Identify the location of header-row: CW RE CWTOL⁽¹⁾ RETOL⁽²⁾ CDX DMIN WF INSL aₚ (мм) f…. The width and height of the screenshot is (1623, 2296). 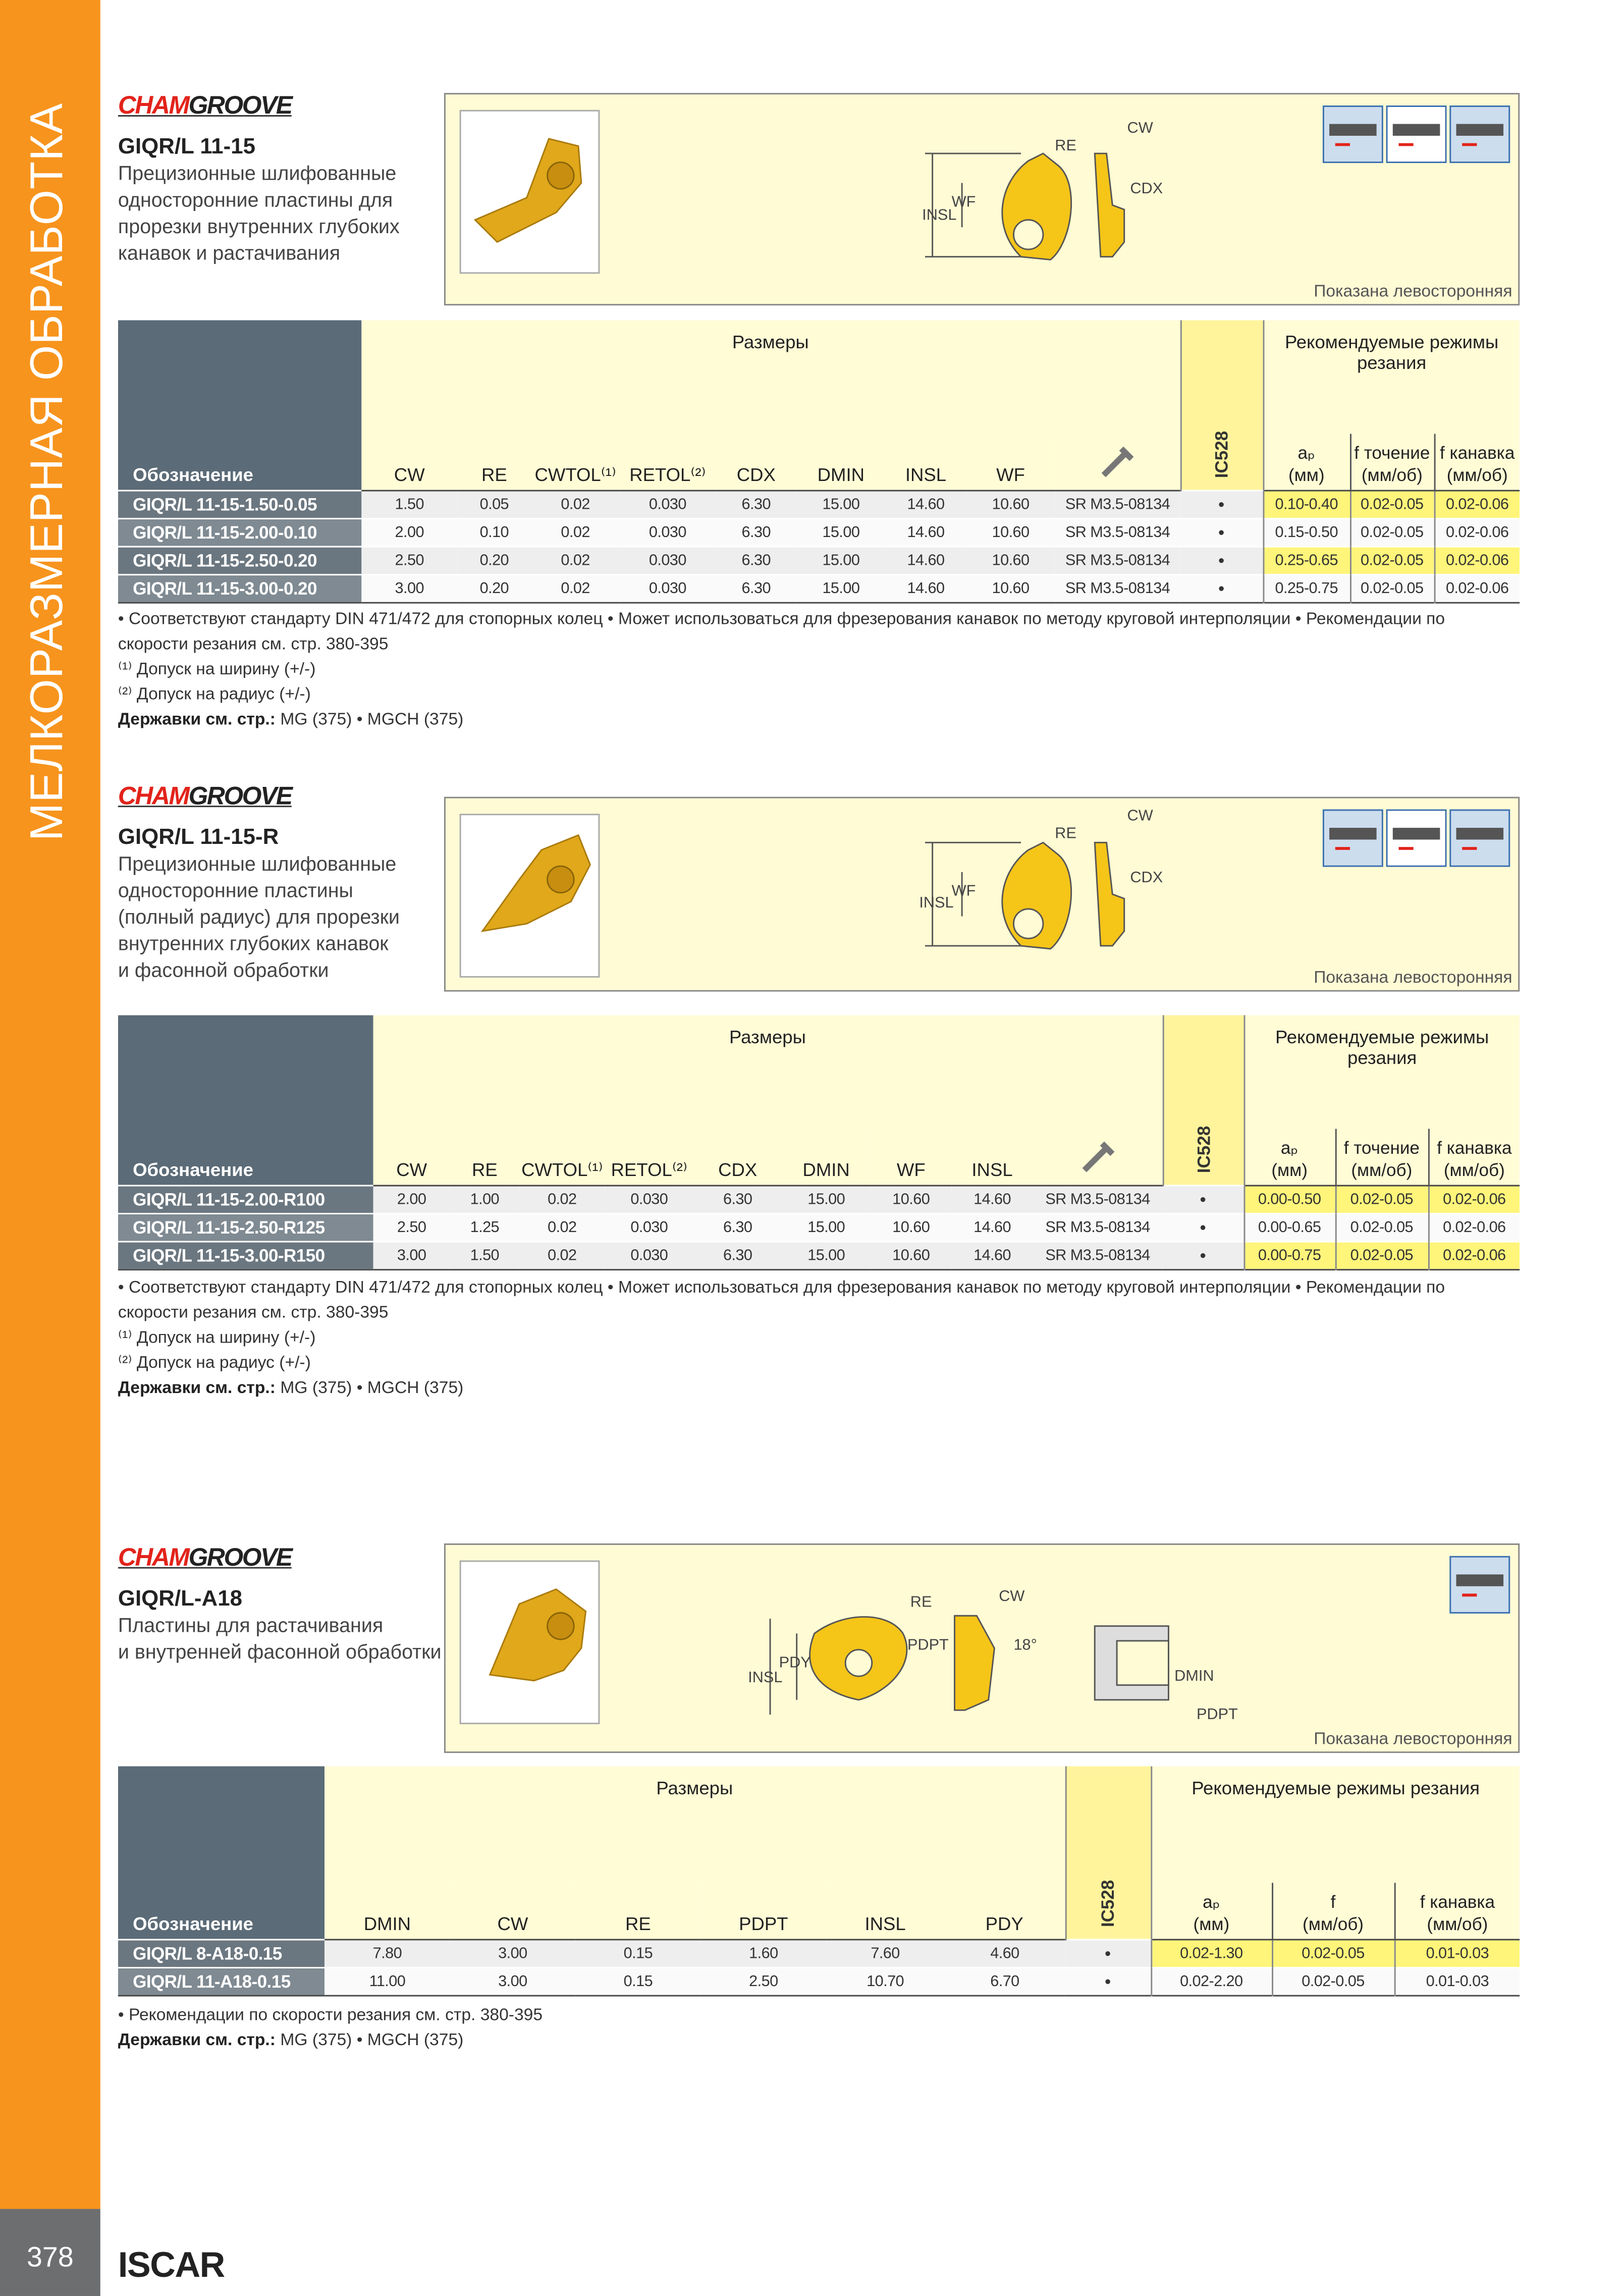
(819, 1157).